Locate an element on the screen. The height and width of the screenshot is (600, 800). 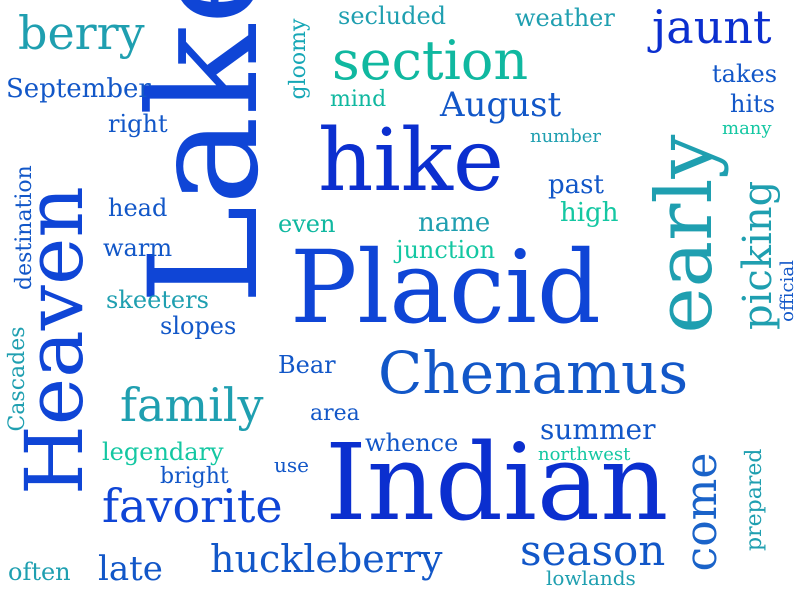
word-warm: warm is located at coordinates (138, 248).